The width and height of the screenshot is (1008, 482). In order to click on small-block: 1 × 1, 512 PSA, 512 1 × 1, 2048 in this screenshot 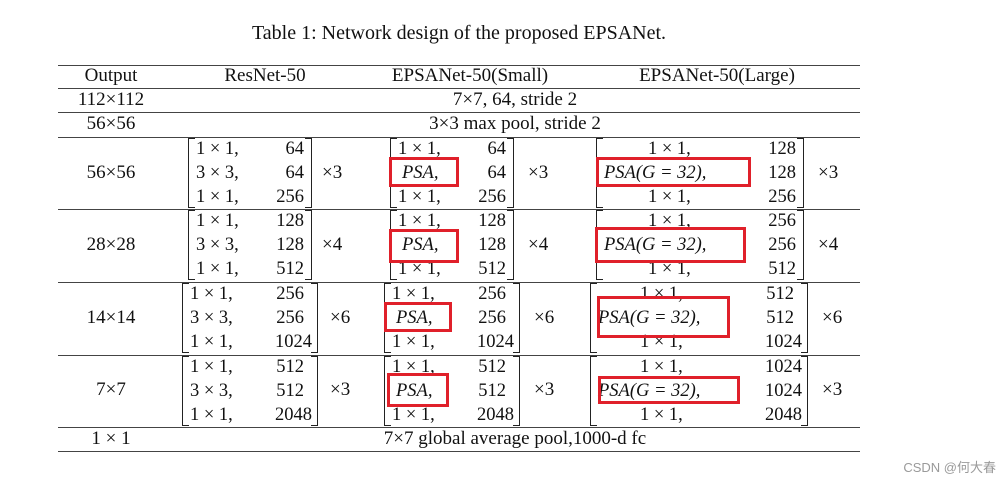, I will do `click(452, 391)`.